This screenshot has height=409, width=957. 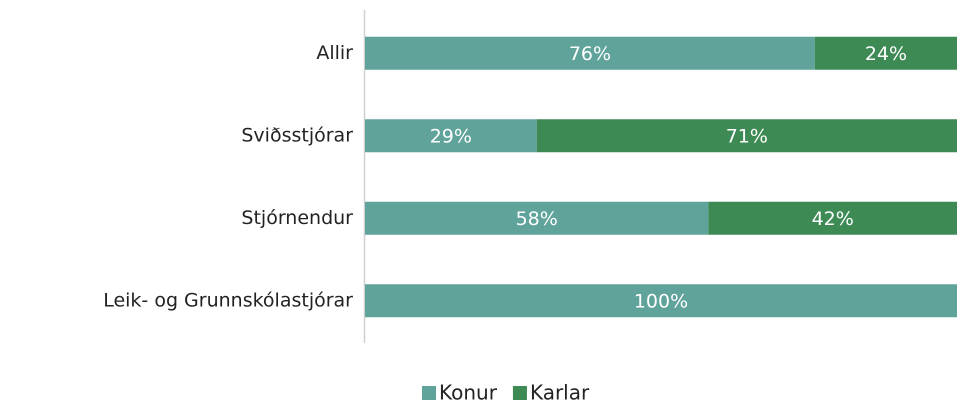 What do you see at coordinates (468, 393) in the screenshot?
I see `legend-label: Konur` at bounding box center [468, 393].